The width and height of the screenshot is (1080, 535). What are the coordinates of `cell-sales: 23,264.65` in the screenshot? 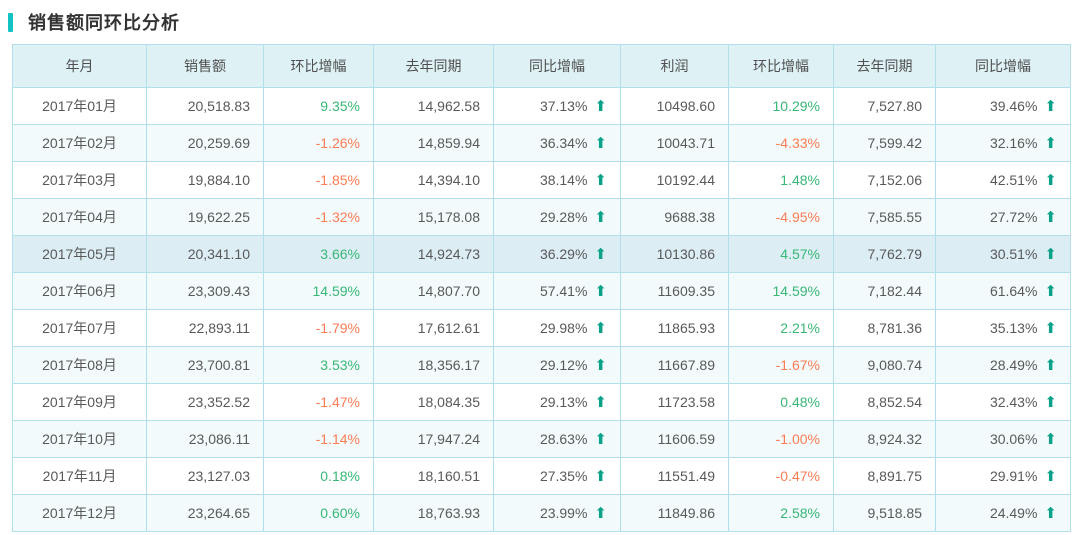 It's located at (205, 513).